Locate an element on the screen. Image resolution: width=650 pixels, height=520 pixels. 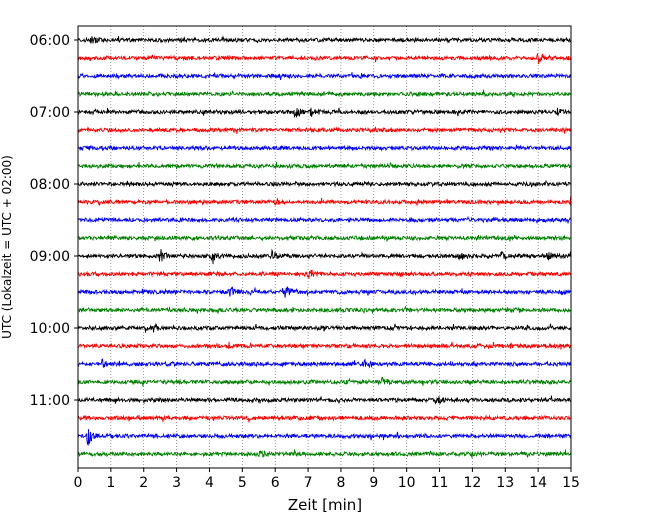
x-tick-label: 6 is located at coordinates (275, 483).